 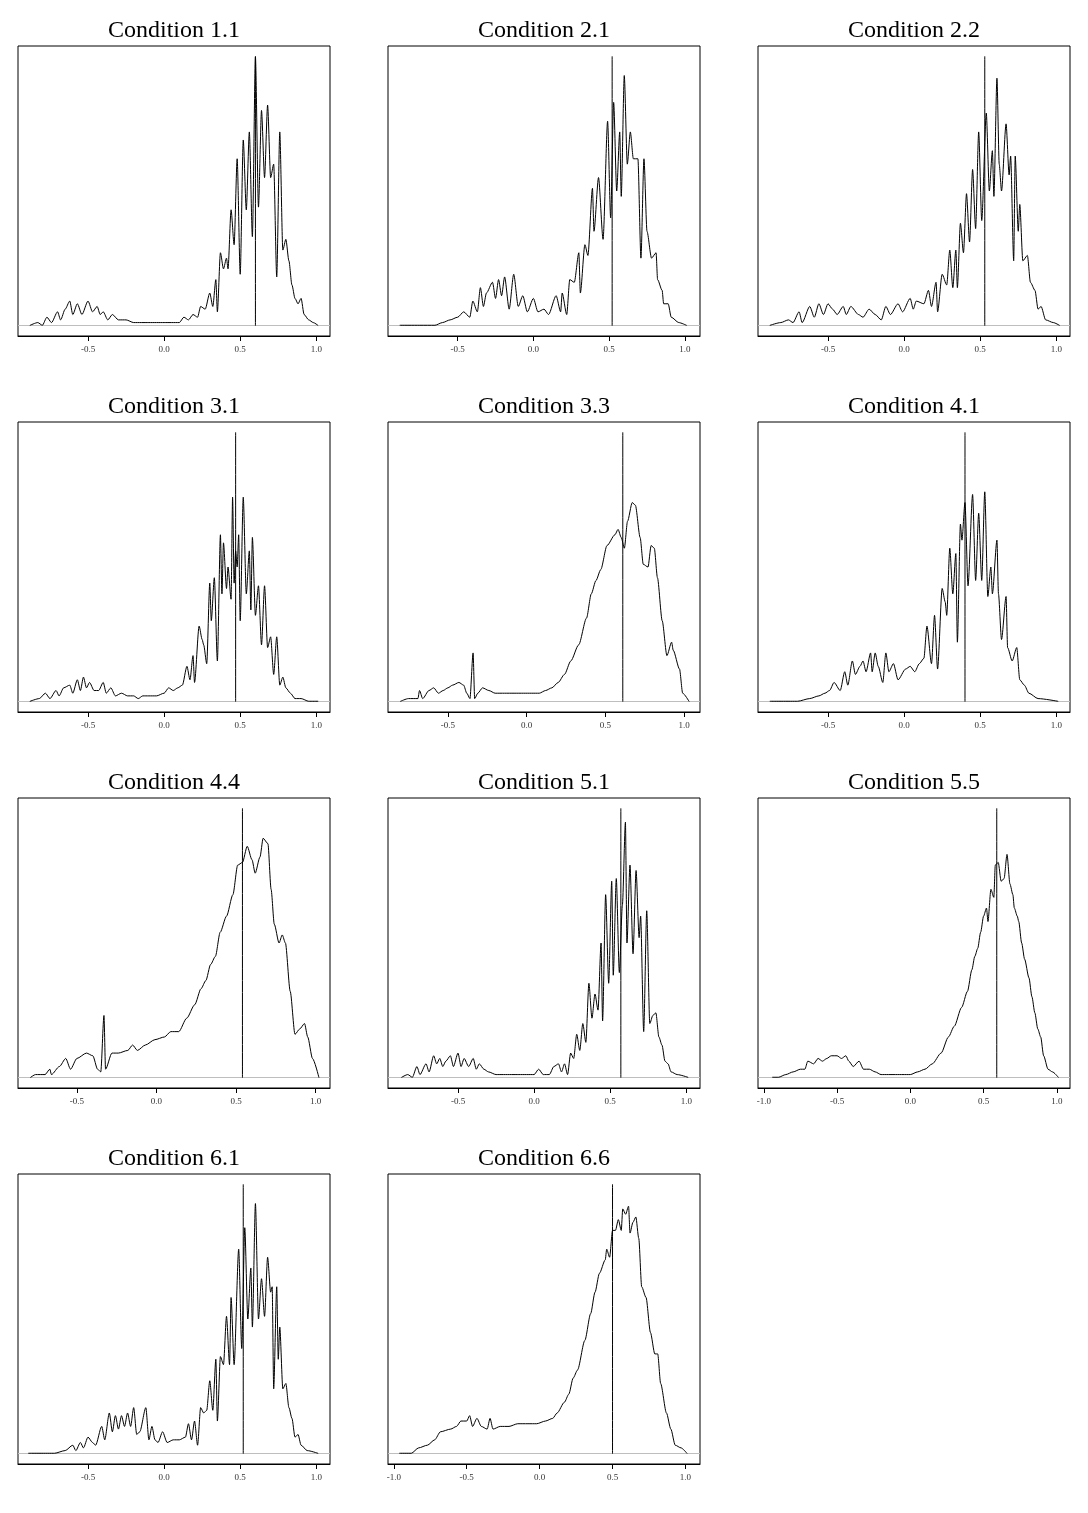 What do you see at coordinates (174, 781) in the screenshot?
I see `chart-title: Condition 4.4` at bounding box center [174, 781].